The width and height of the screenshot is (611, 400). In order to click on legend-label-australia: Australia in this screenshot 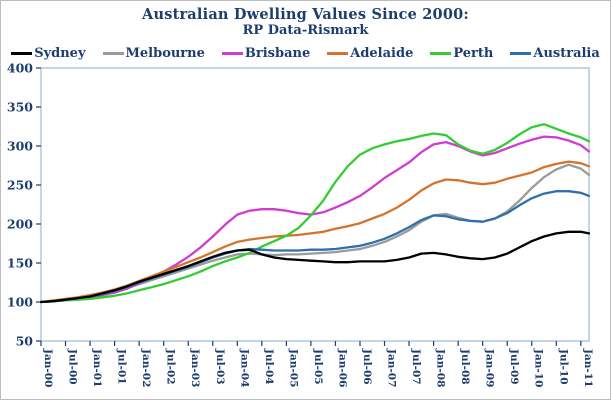, I will do `click(566, 53)`.